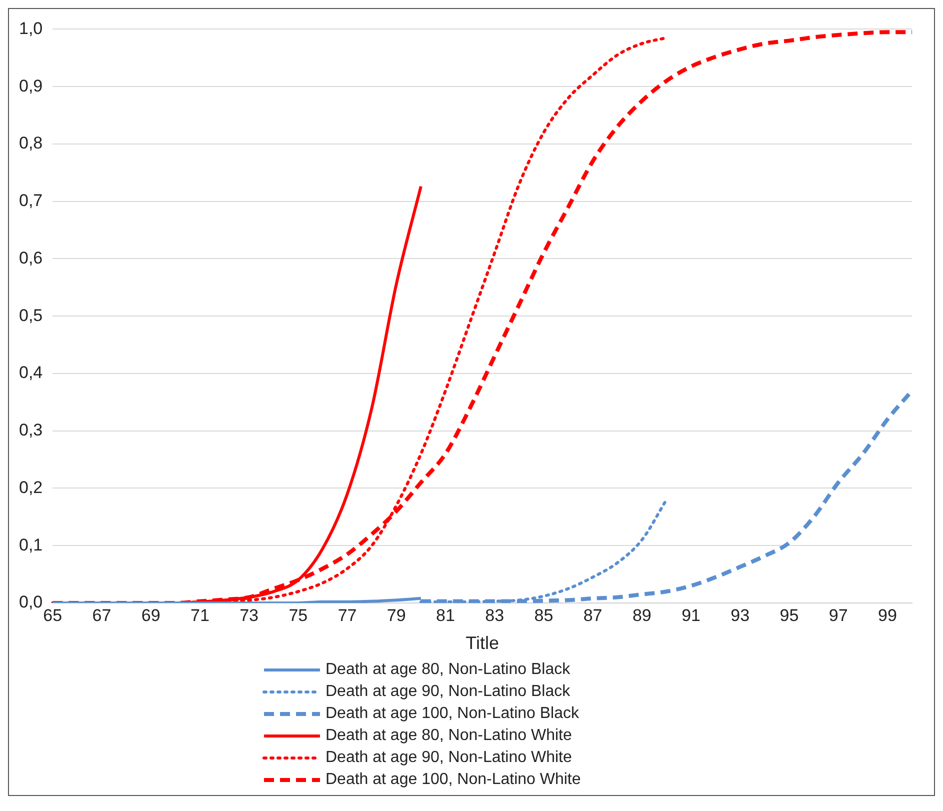 This screenshot has height=811, width=943. Describe the element at coordinates (30, 143) in the screenshot. I see `y-tick-label: 0,8` at that location.